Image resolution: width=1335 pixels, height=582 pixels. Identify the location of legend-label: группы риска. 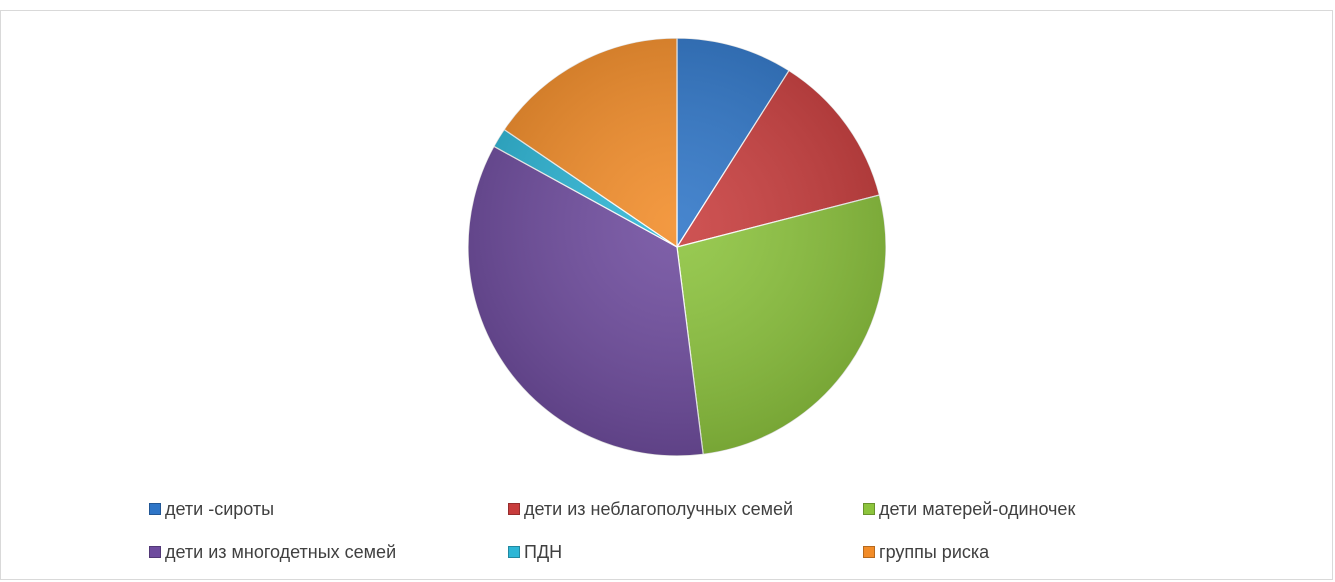
(934, 551).